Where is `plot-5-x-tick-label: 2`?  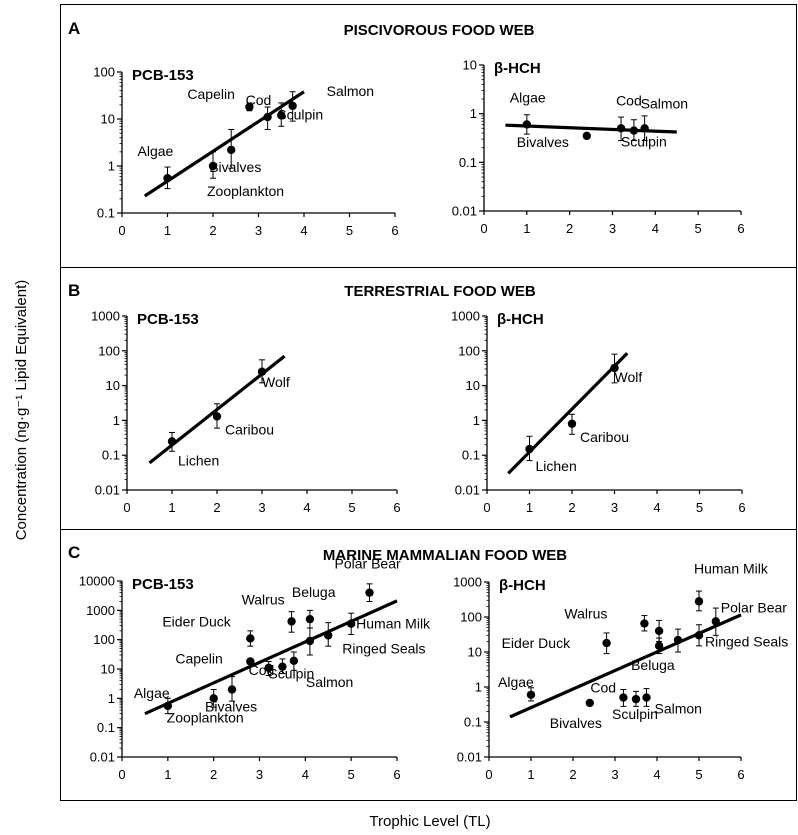
plot-5-x-tick-label: 2 is located at coordinates (213, 774).